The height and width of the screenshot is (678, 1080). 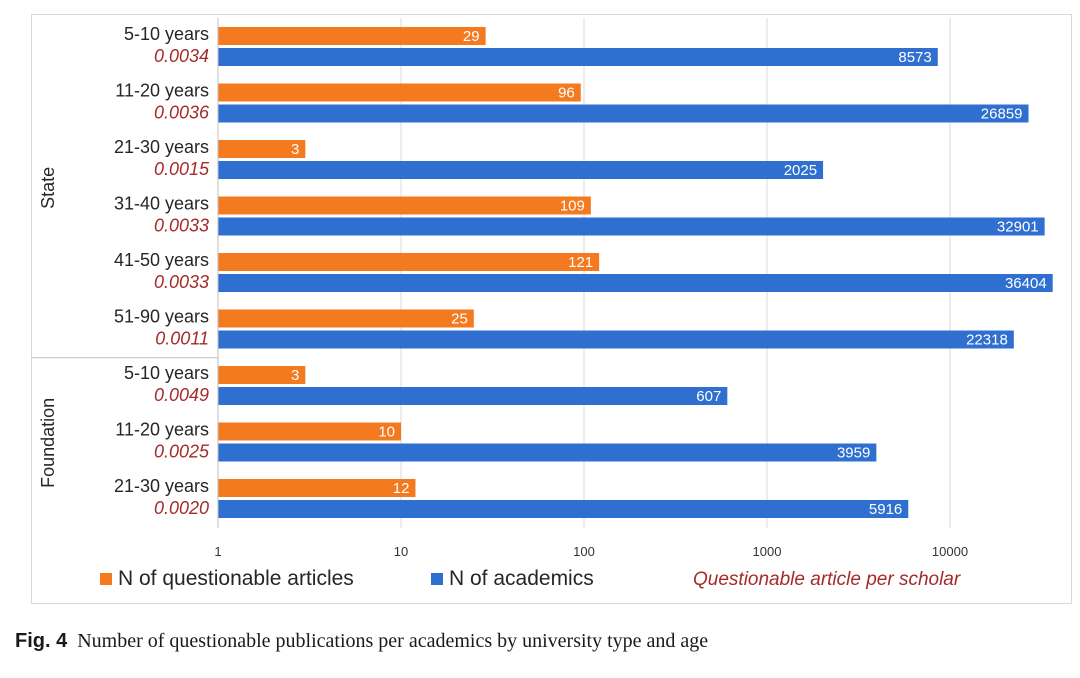 What do you see at coordinates (1026, 283) in the screenshot?
I see `academics-data-label: 36404` at bounding box center [1026, 283].